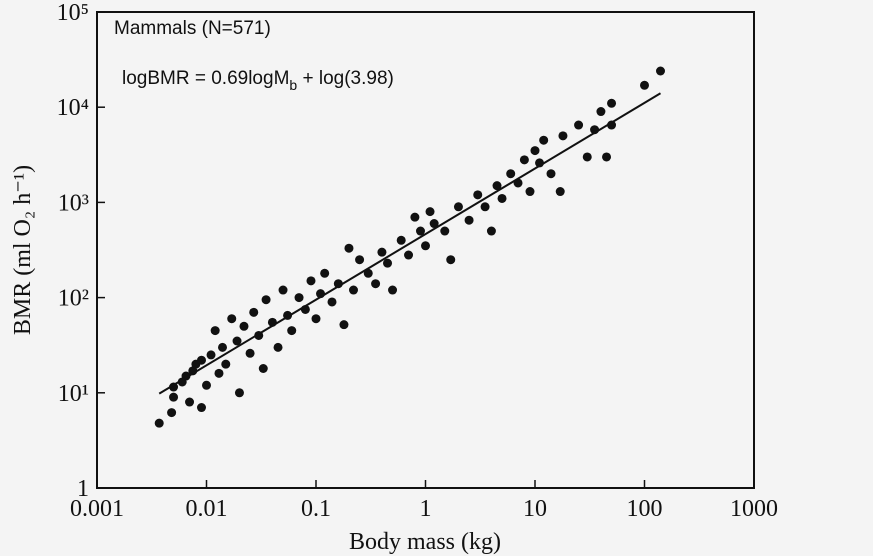 Image resolution: width=873 pixels, height=556 pixels. Describe the element at coordinates (73, 299) in the screenshot. I see `y-tick-label: 10²` at that location.